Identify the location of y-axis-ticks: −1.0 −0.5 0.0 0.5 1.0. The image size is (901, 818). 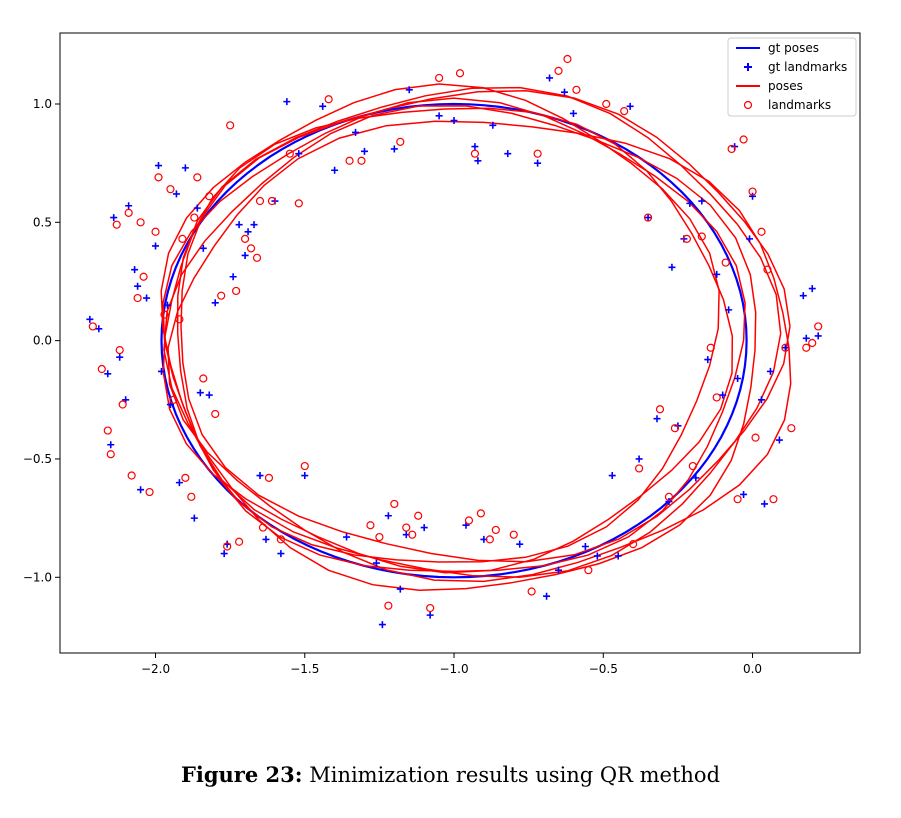
(41, 340).